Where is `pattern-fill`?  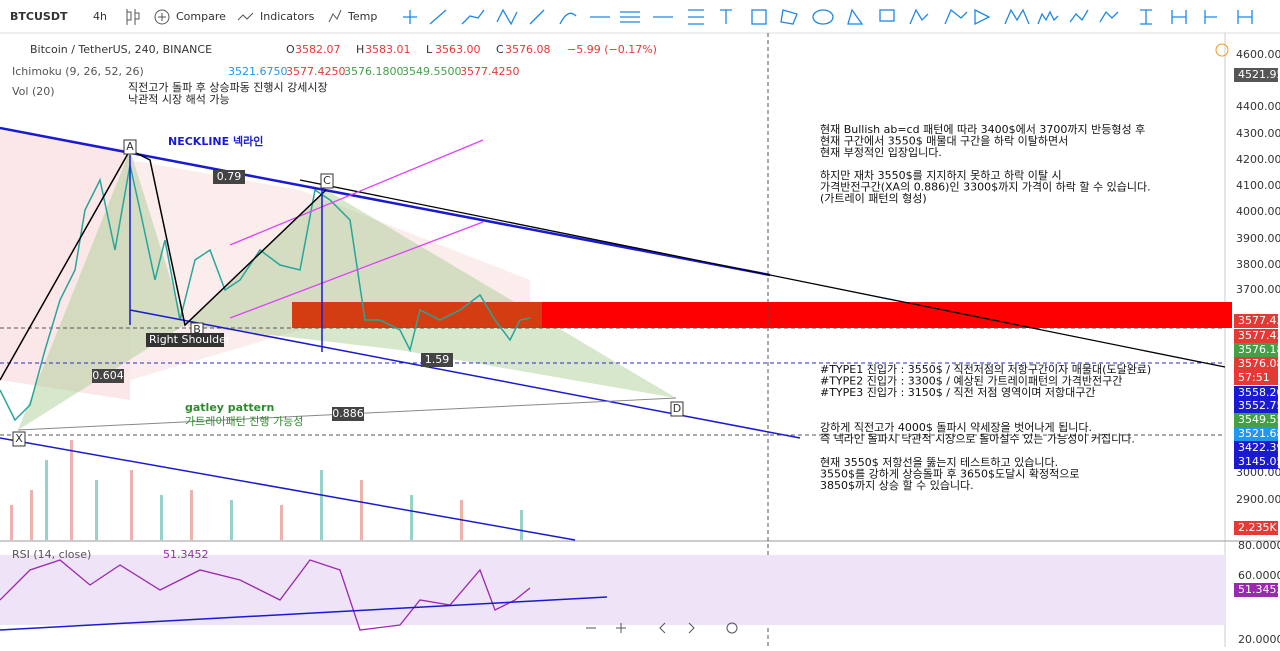
pattern-fill is located at coordinates (430, 294).